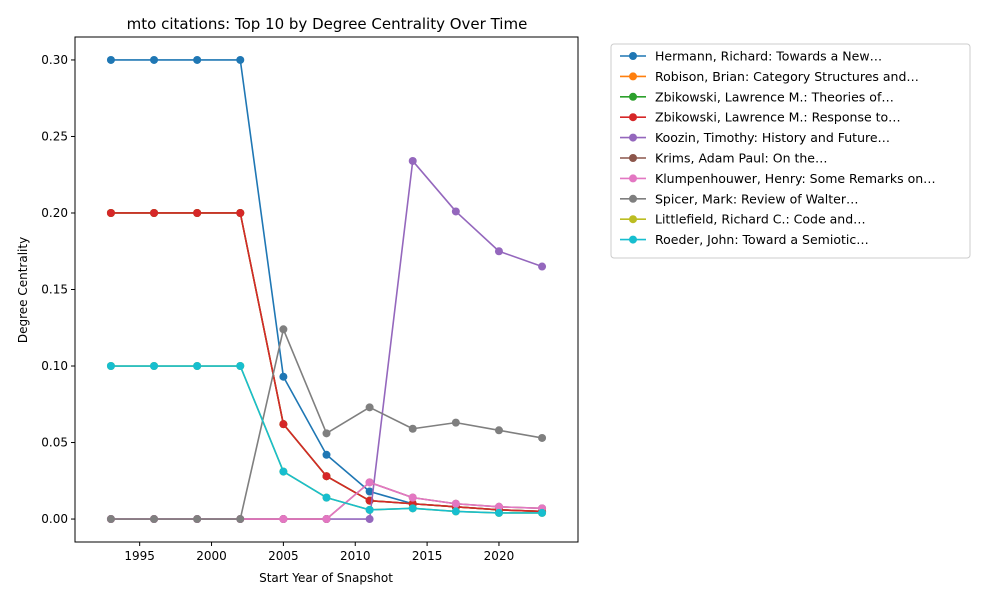 This screenshot has height=600, width=1000. Describe the element at coordinates (319, 552) in the screenshot. I see `x-axis: 1995 2000 2005 2010 2015 2020` at that location.